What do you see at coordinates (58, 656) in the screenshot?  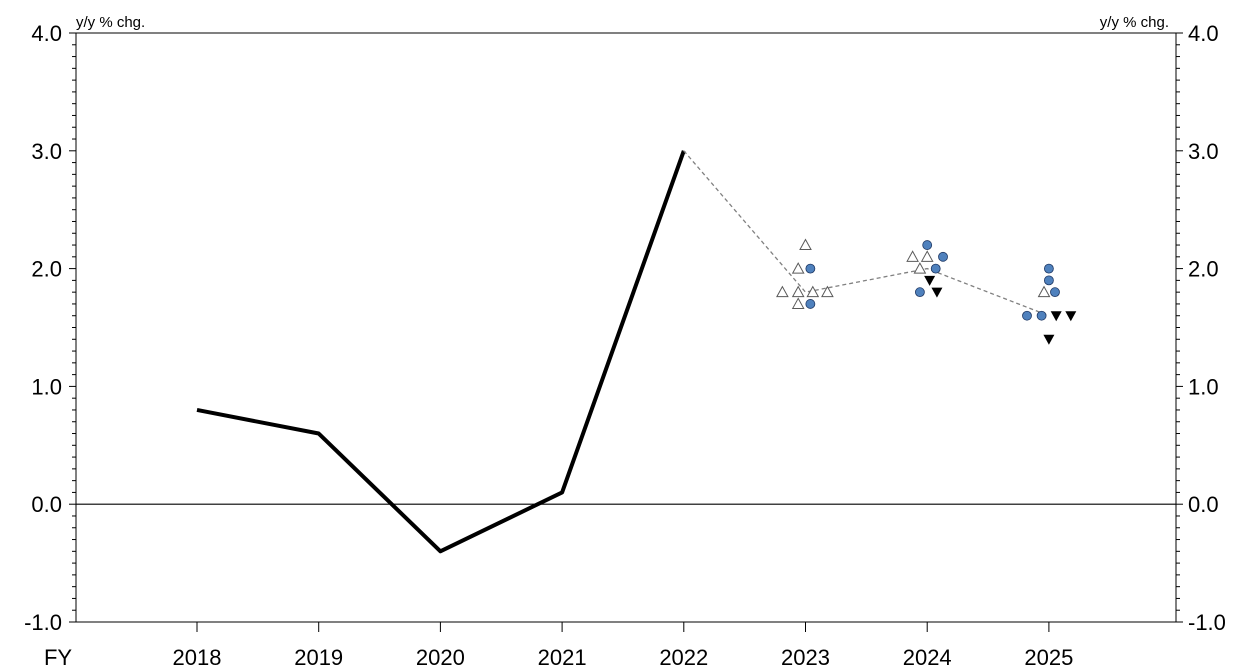 I see `x-prefix-label: FY` at bounding box center [58, 656].